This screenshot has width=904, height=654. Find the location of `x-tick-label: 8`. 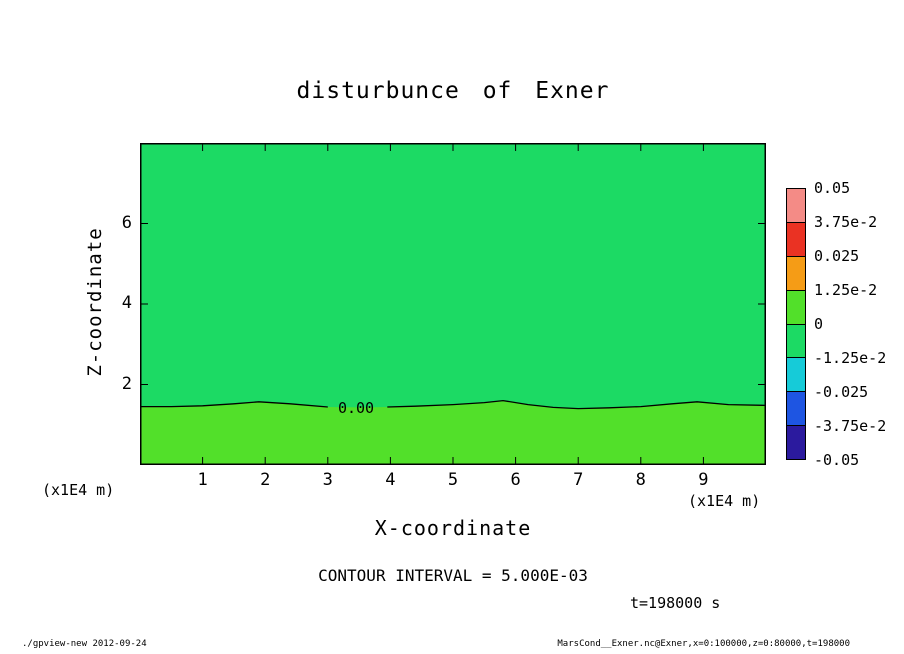

x-tick-label: 8 is located at coordinates (640, 480).